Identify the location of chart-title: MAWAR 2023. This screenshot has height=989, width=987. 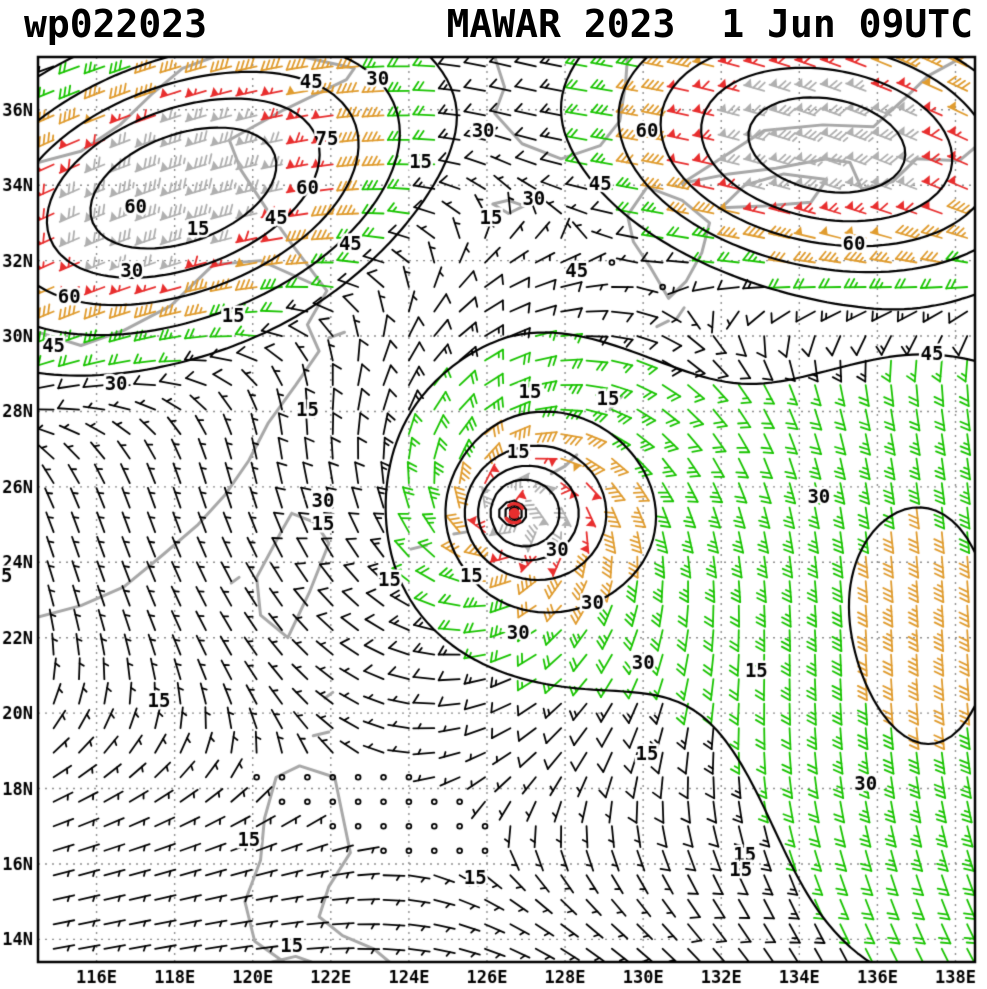
(561, 24).